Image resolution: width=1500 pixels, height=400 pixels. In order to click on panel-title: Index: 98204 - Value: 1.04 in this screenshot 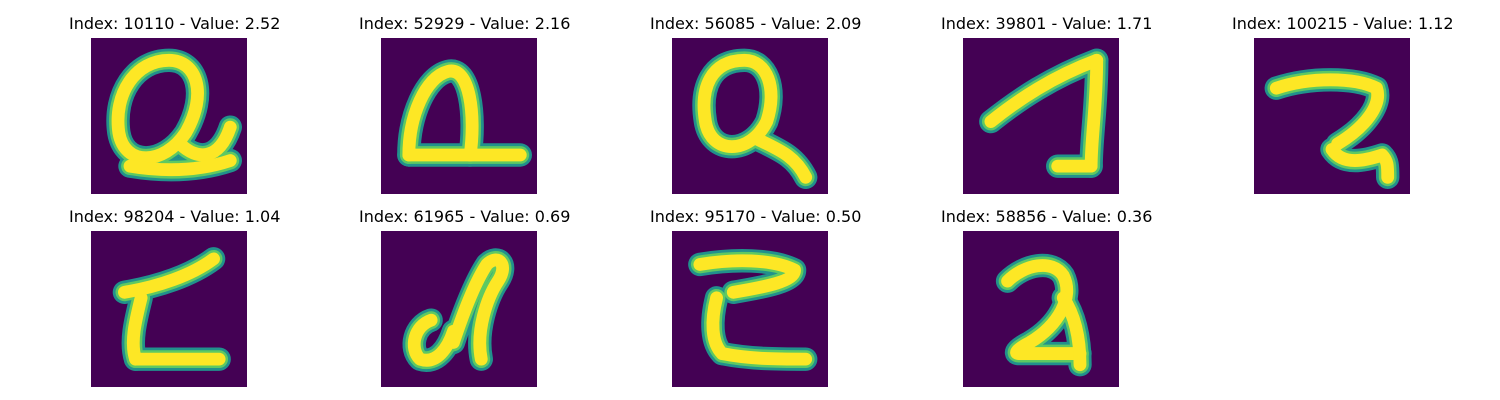, I will do `click(175, 216)`.